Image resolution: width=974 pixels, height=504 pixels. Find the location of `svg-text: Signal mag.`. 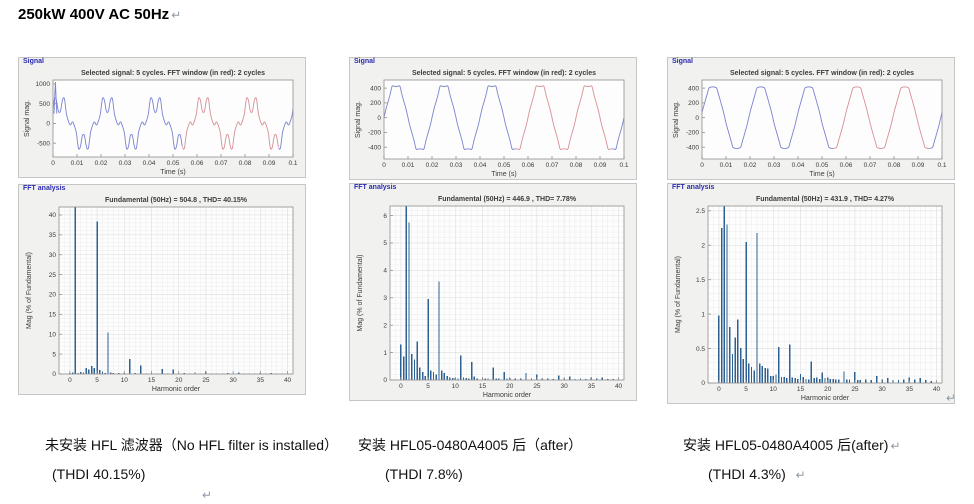

svg-text: Signal mag. is located at coordinates (358, 119).